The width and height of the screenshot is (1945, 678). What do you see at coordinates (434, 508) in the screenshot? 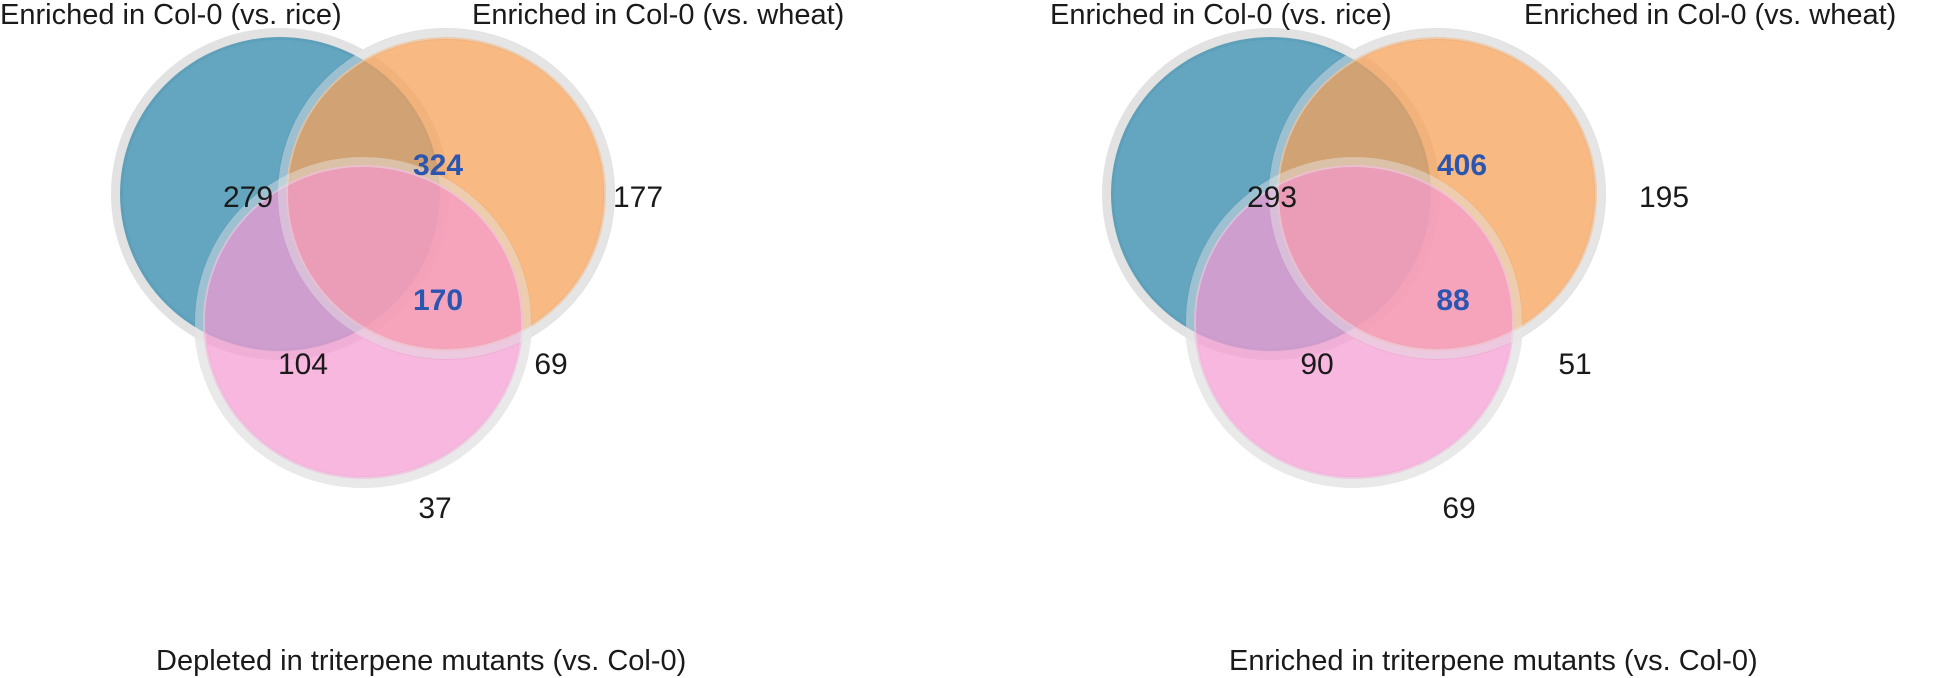
I see `count-mutant-only: 37` at bounding box center [434, 508].